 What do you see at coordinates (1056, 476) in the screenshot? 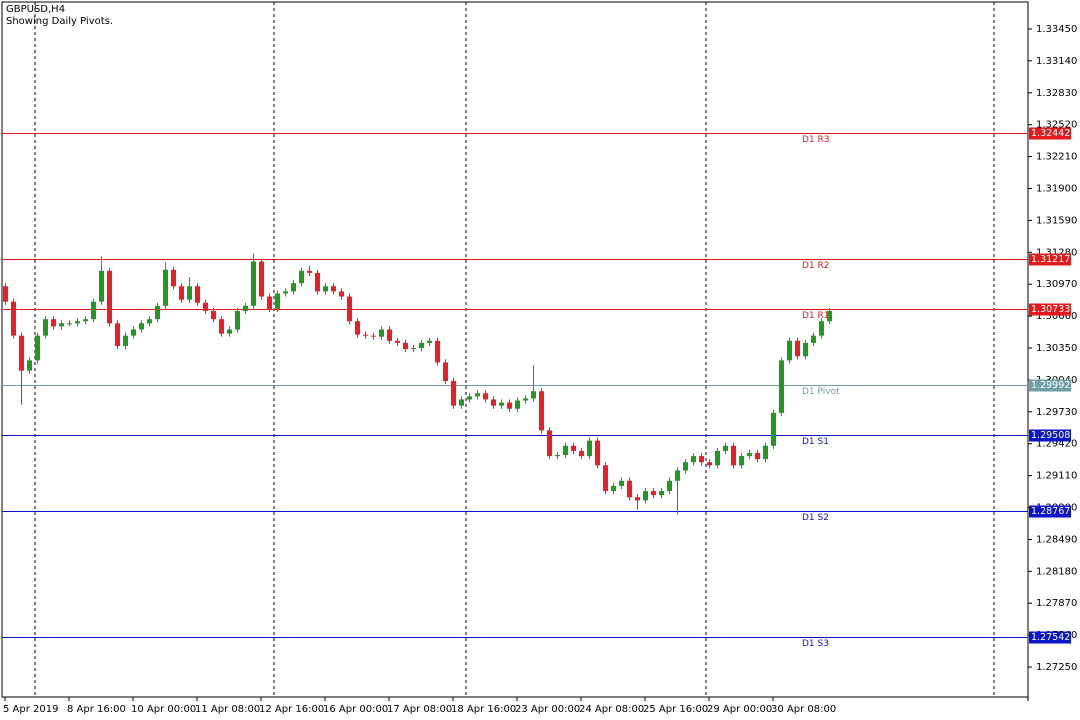
I see `y-tick-label: 1.29110` at bounding box center [1056, 476].